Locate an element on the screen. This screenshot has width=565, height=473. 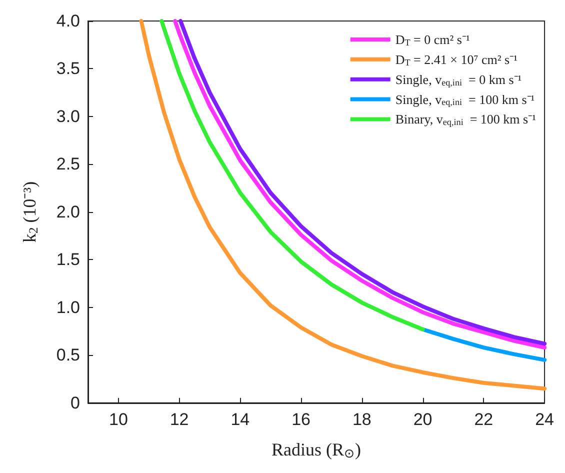
x-tick-label: 12 is located at coordinates (179, 419).